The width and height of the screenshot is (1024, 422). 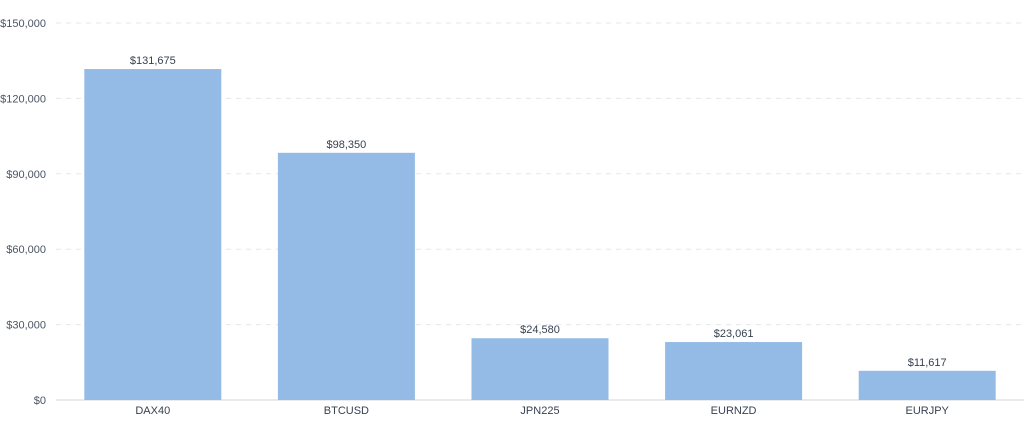 I want to click on data-label: $24,580, so click(x=540, y=330).